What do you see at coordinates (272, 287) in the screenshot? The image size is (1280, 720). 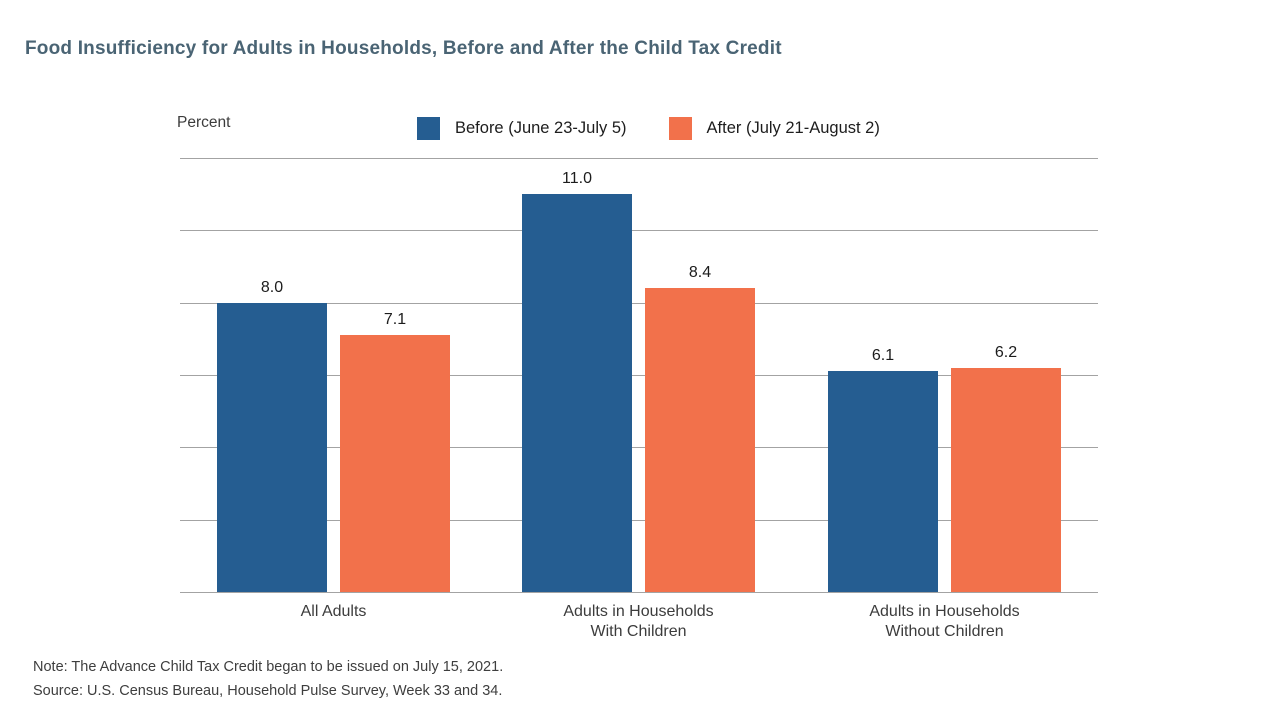 I see `bar-value-label: 8.0` at bounding box center [272, 287].